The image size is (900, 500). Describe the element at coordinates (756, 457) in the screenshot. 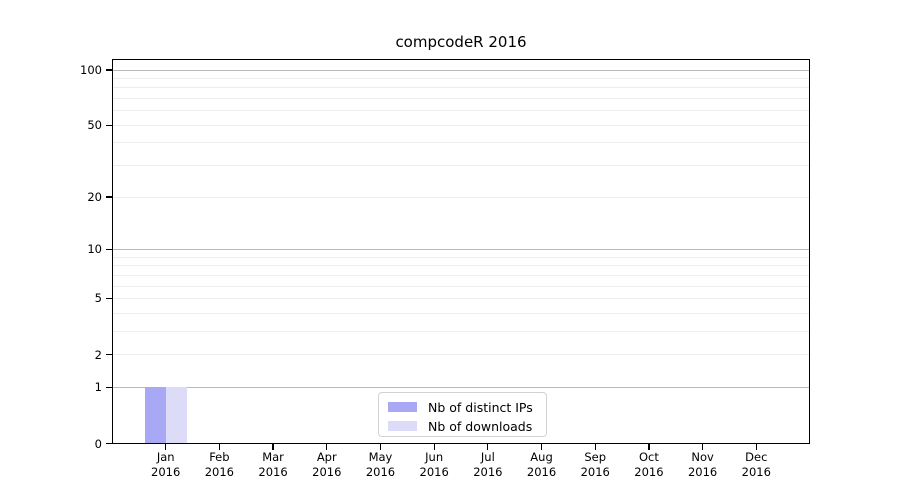

I see `x-tick-month: Dec` at that location.